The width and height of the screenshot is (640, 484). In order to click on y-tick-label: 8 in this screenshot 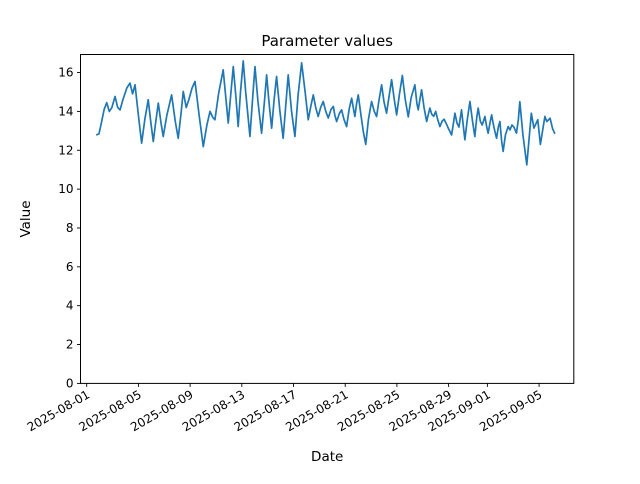, I will do `click(70, 228)`.